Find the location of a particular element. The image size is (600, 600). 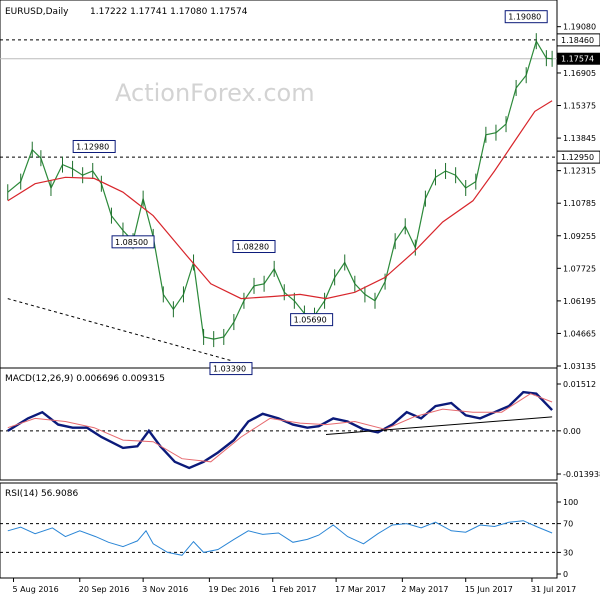

price-level-label: 1.12950 is located at coordinates (577, 157).